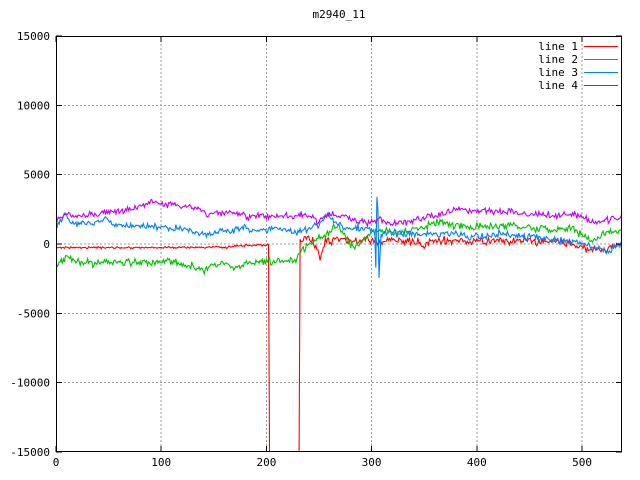 This screenshot has height=480, width=640. Describe the element at coordinates (582, 462) in the screenshot. I see `x-tick-label: 500` at that location.